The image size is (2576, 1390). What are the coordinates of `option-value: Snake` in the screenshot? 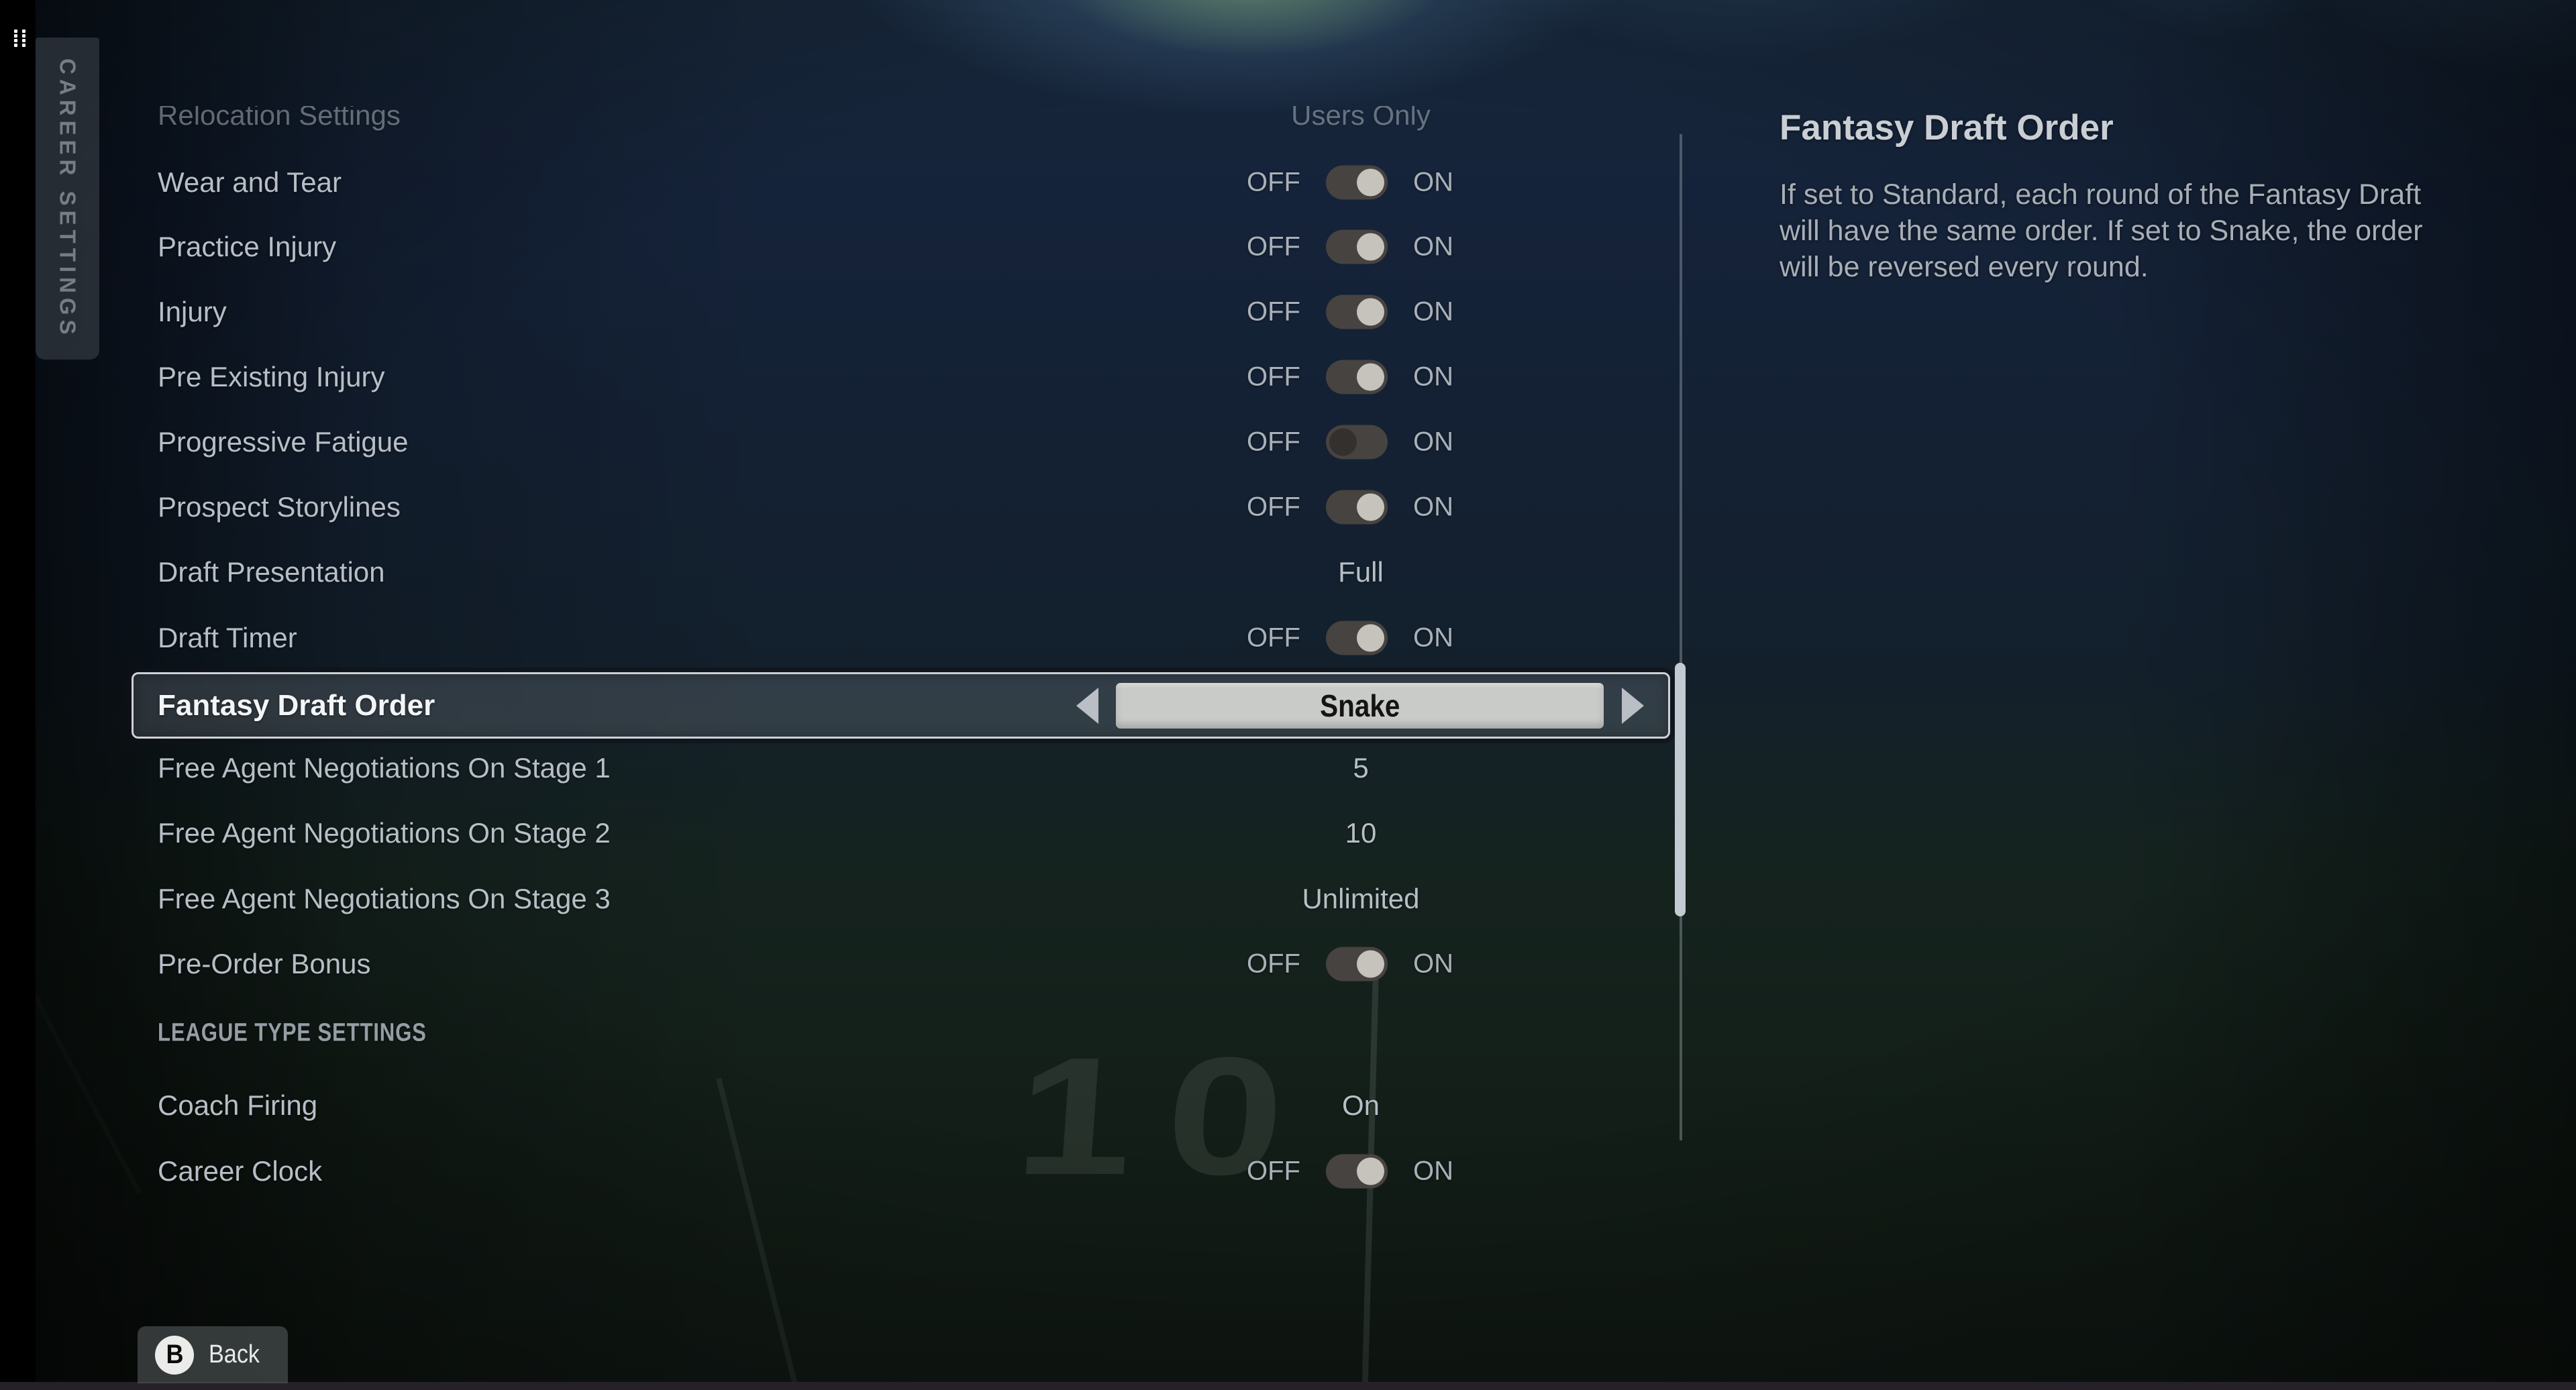 It's located at (1359, 705).